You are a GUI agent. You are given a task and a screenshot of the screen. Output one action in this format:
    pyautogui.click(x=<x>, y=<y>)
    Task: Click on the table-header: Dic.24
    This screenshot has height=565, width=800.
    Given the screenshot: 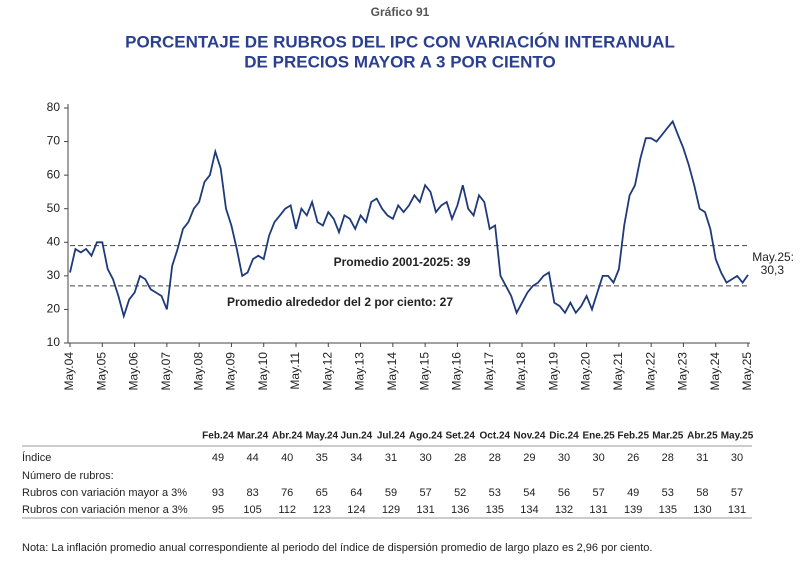 What is the action you would take?
    pyautogui.click(x=564, y=436)
    